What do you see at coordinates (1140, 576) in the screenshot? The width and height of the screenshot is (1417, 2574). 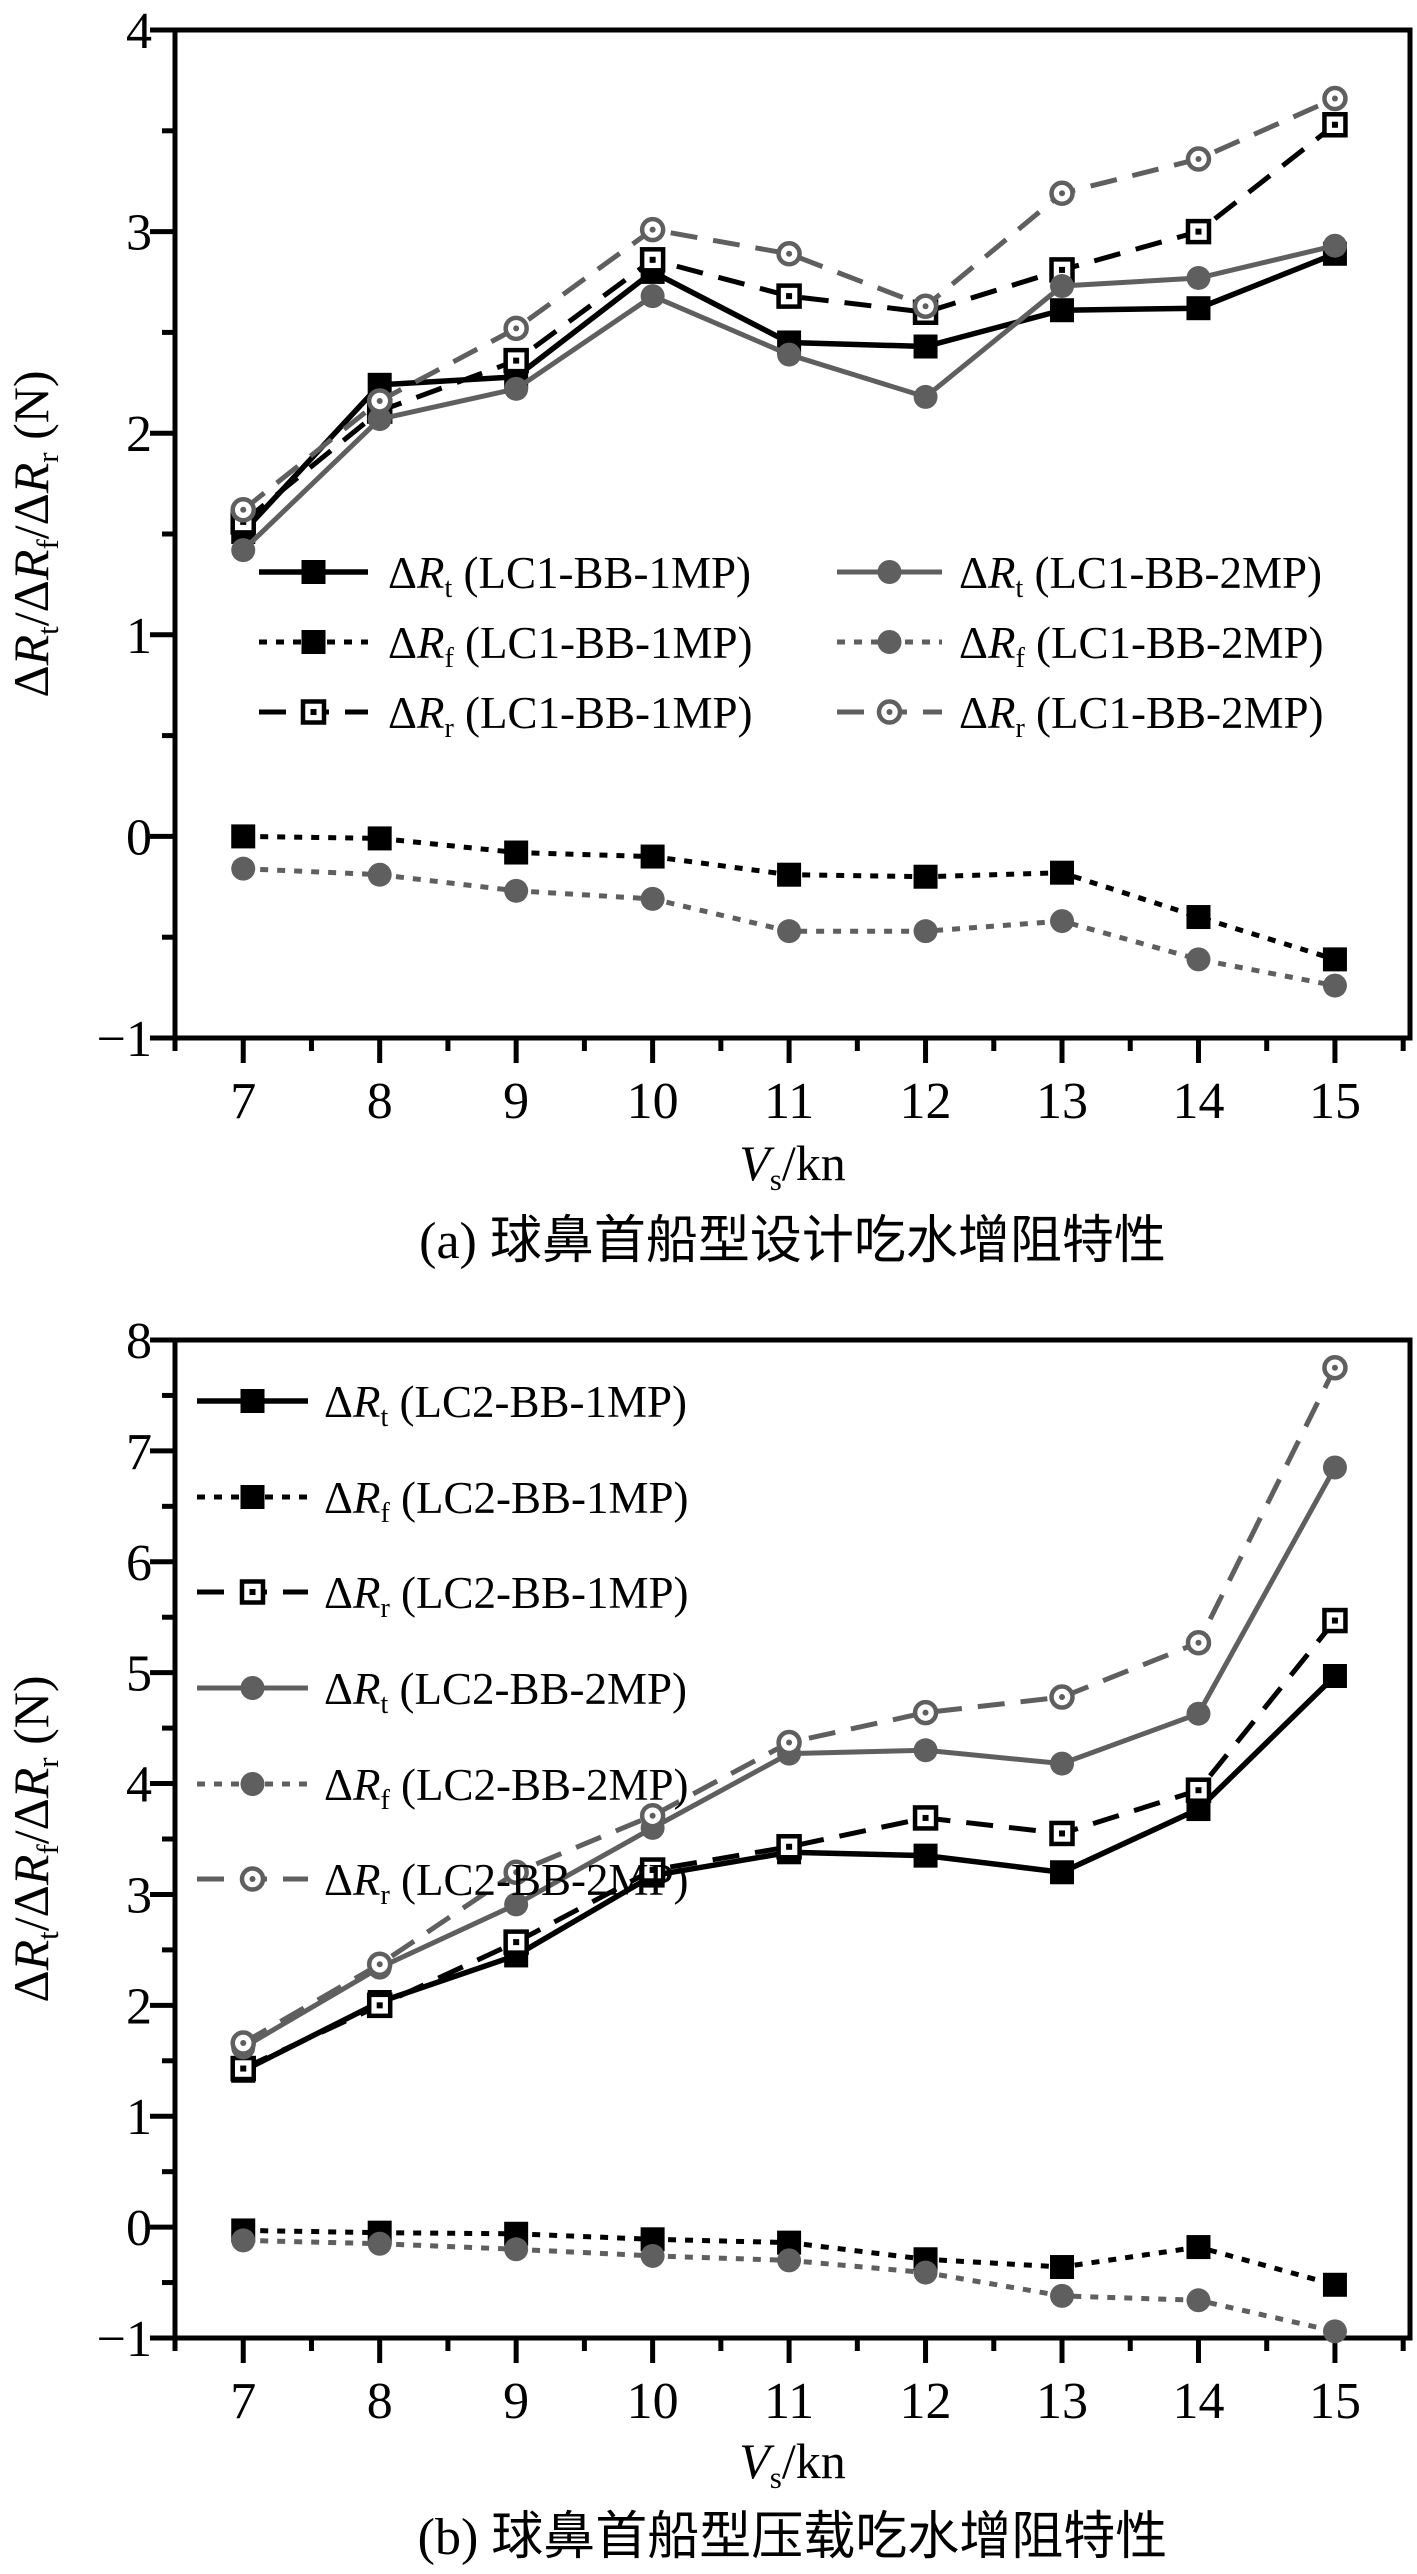 I see `legend-label: ΔRt (LC1-BB-2MP)` at bounding box center [1140, 576].